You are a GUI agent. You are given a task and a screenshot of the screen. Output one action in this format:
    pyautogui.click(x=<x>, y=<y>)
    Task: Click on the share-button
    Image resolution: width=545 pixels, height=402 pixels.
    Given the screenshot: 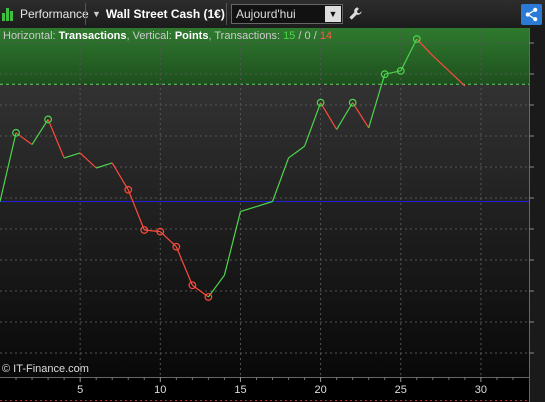 What is the action you would take?
    pyautogui.click(x=531, y=14)
    